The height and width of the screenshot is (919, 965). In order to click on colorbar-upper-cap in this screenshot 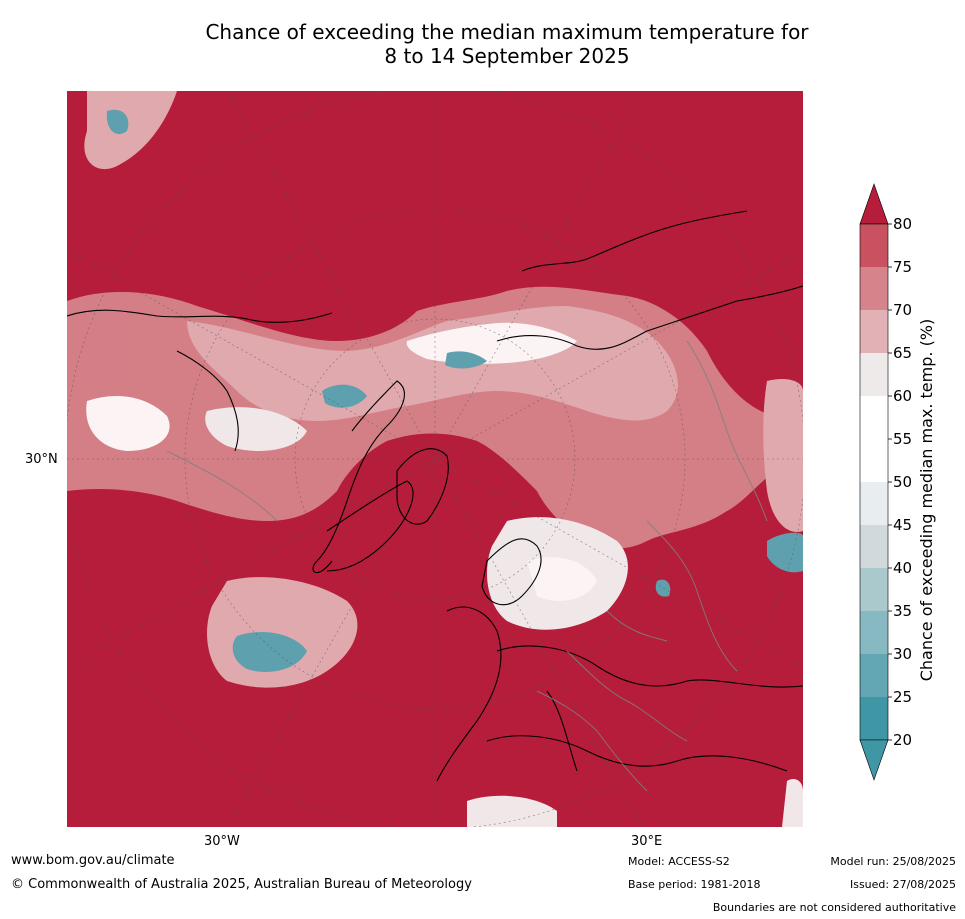, I will do `click(874, 204)`.